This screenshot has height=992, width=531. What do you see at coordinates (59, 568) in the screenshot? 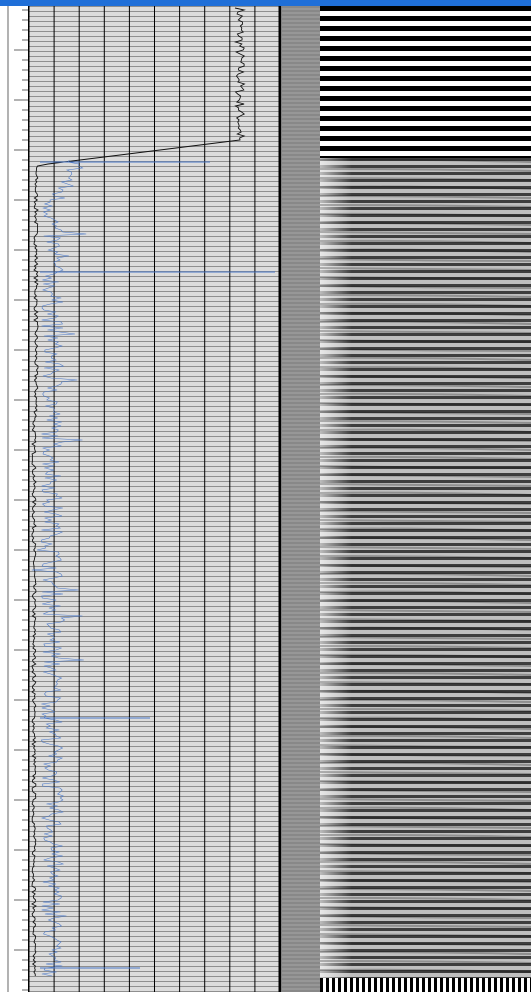
I see `transit-curve` at bounding box center [59, 568].